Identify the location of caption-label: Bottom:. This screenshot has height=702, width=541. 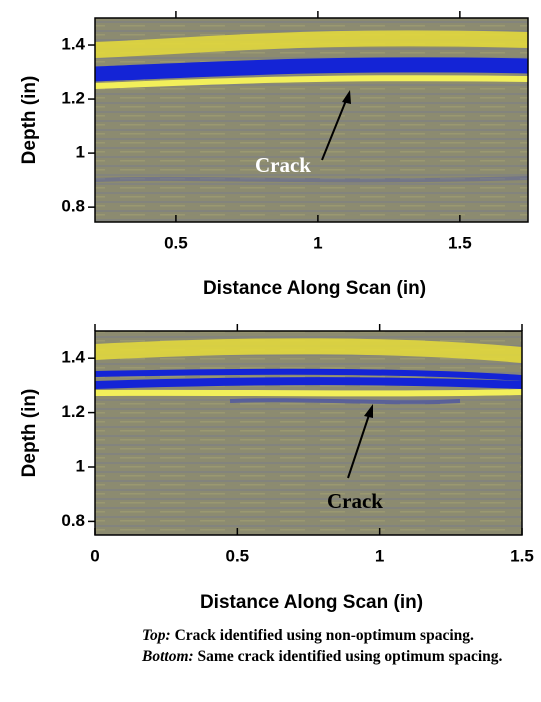
(168, 656).